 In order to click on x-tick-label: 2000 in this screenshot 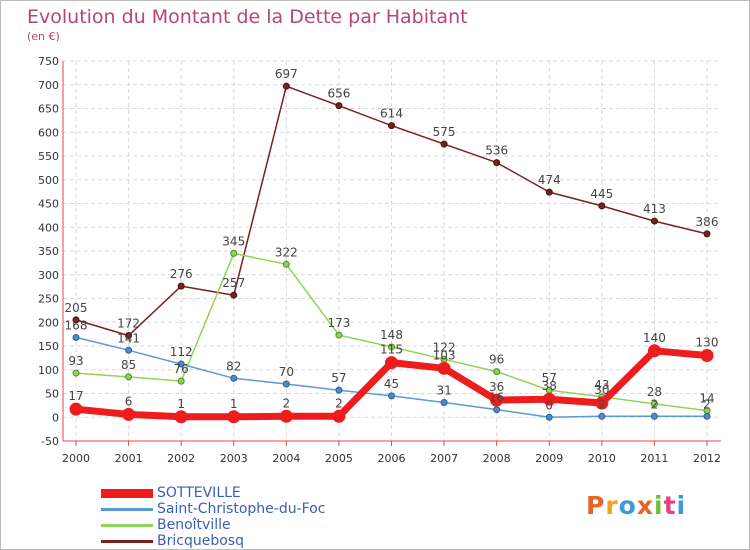, I will do `click(76, 458)`.